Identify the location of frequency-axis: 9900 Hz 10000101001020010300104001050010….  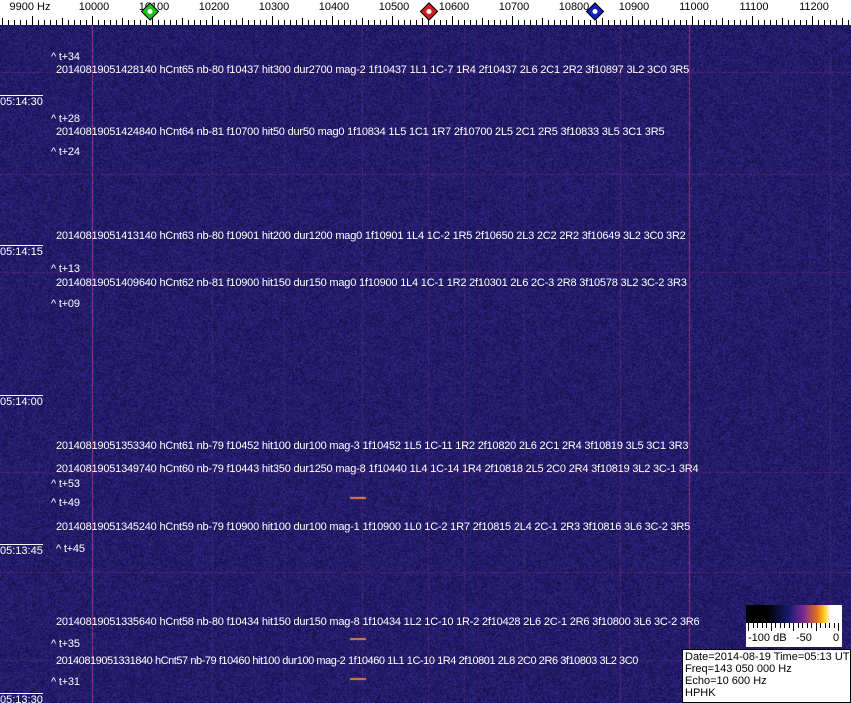
(425, 12).